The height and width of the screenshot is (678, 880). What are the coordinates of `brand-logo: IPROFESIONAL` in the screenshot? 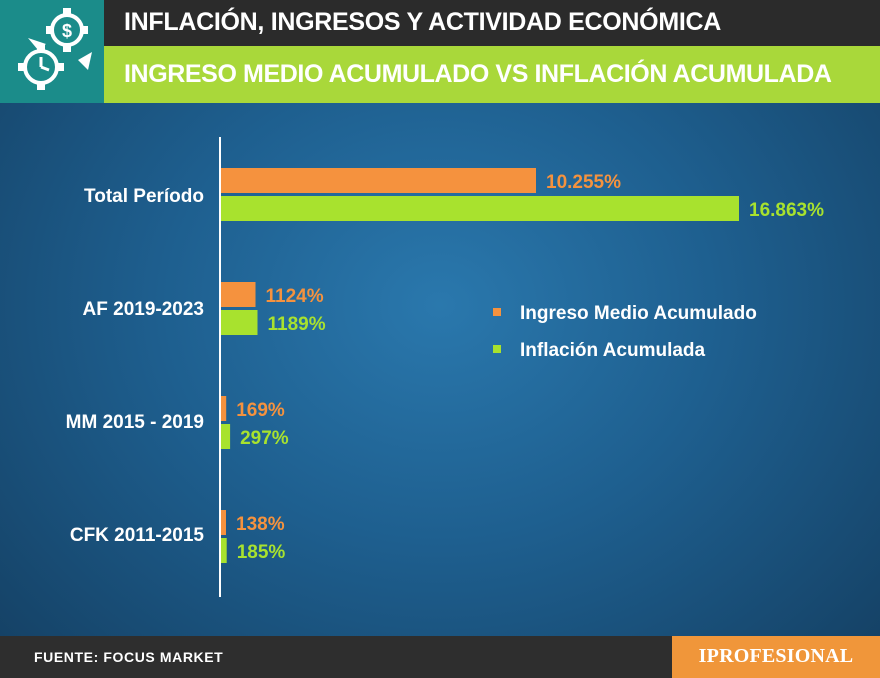 It's located at (776, 657).